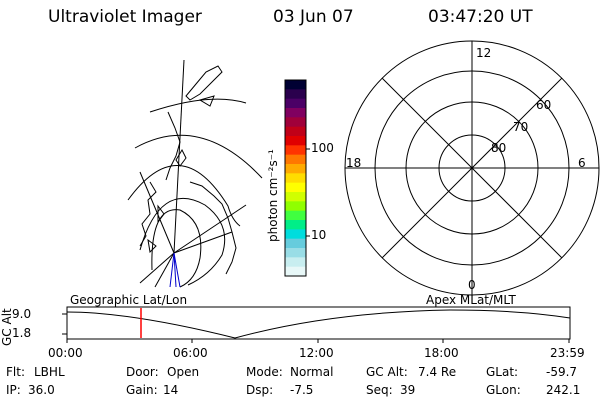 The height and width of the screenshot is (400, 600). I want to click on door-value: Open, so click(183, 372).